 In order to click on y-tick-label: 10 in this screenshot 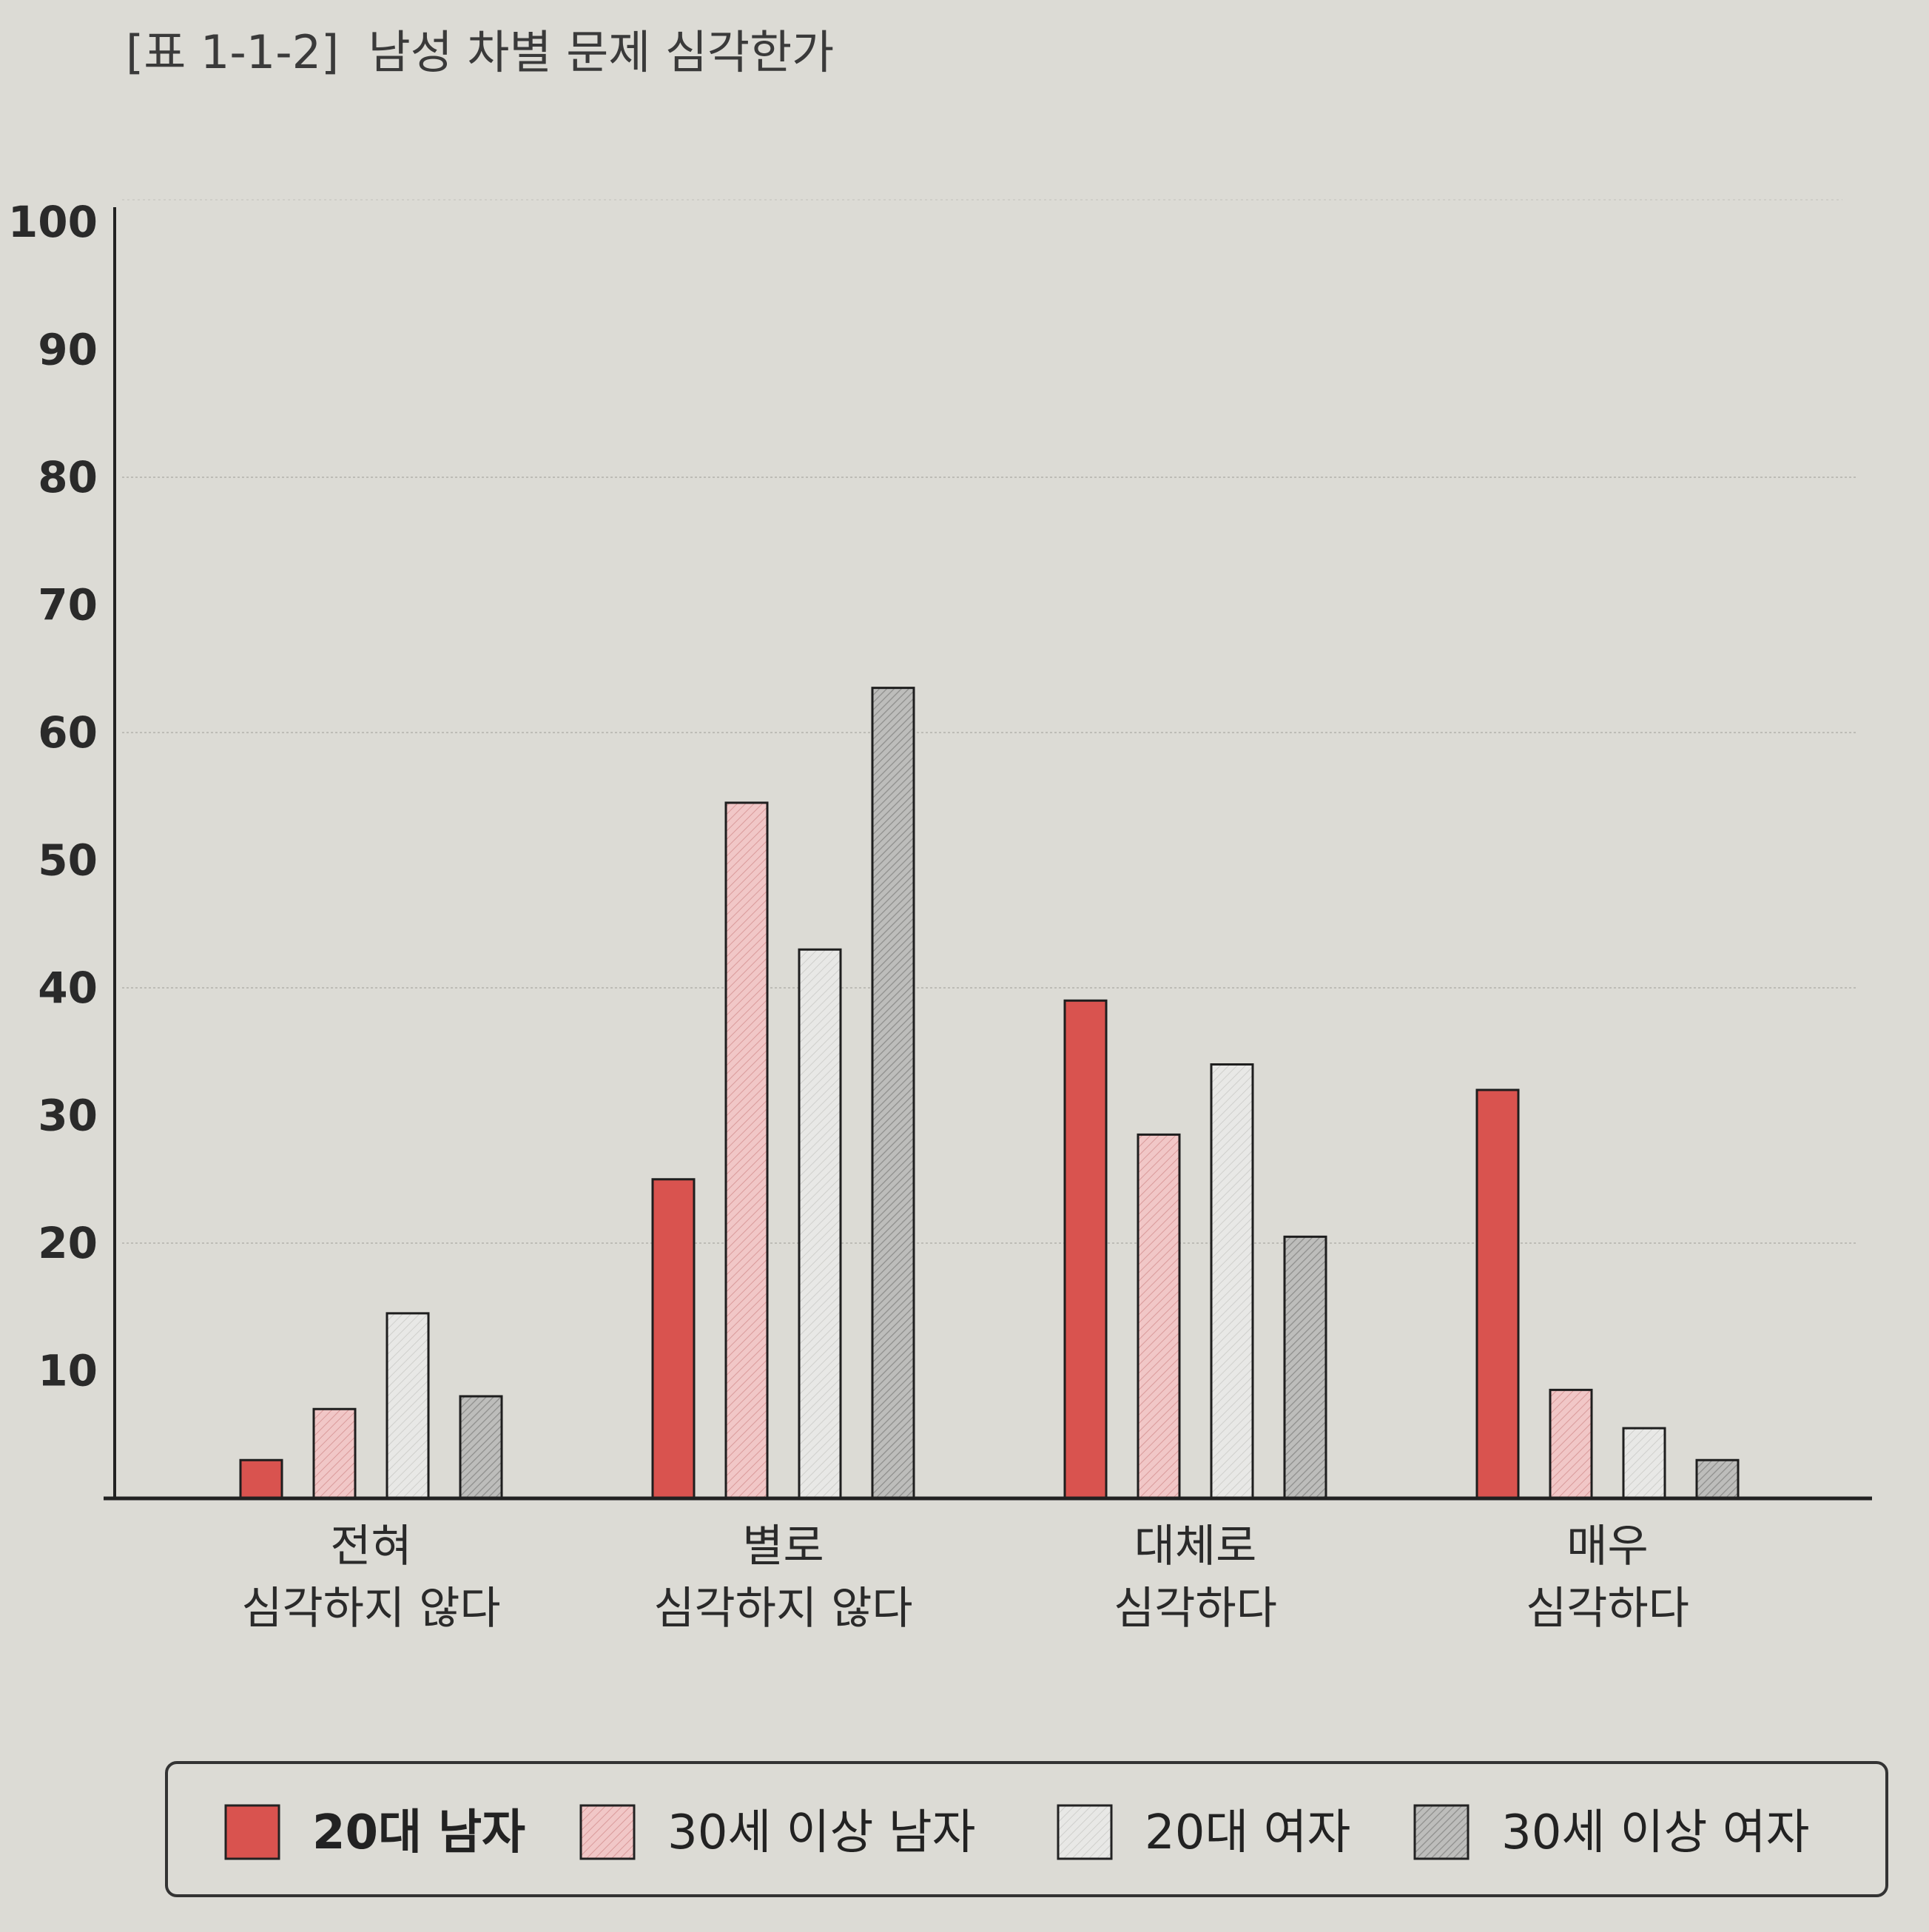, I will do `click(68, 1371)`.